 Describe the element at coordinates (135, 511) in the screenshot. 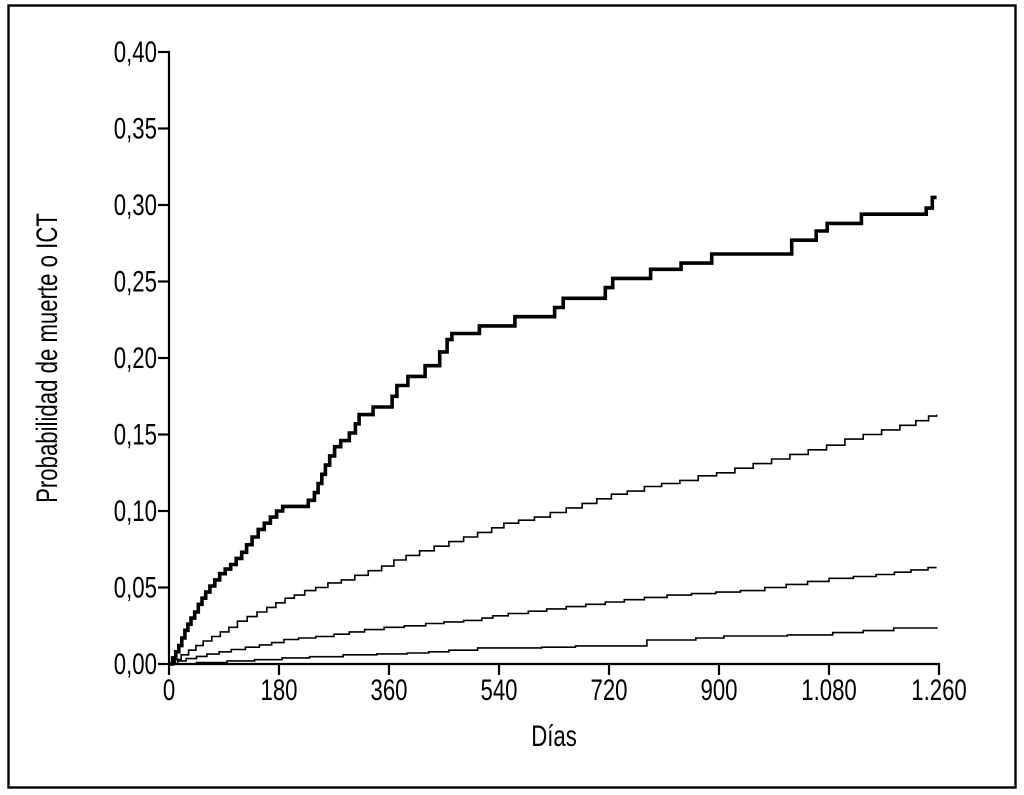

I see `y-tick-label: 0,10` at that location.